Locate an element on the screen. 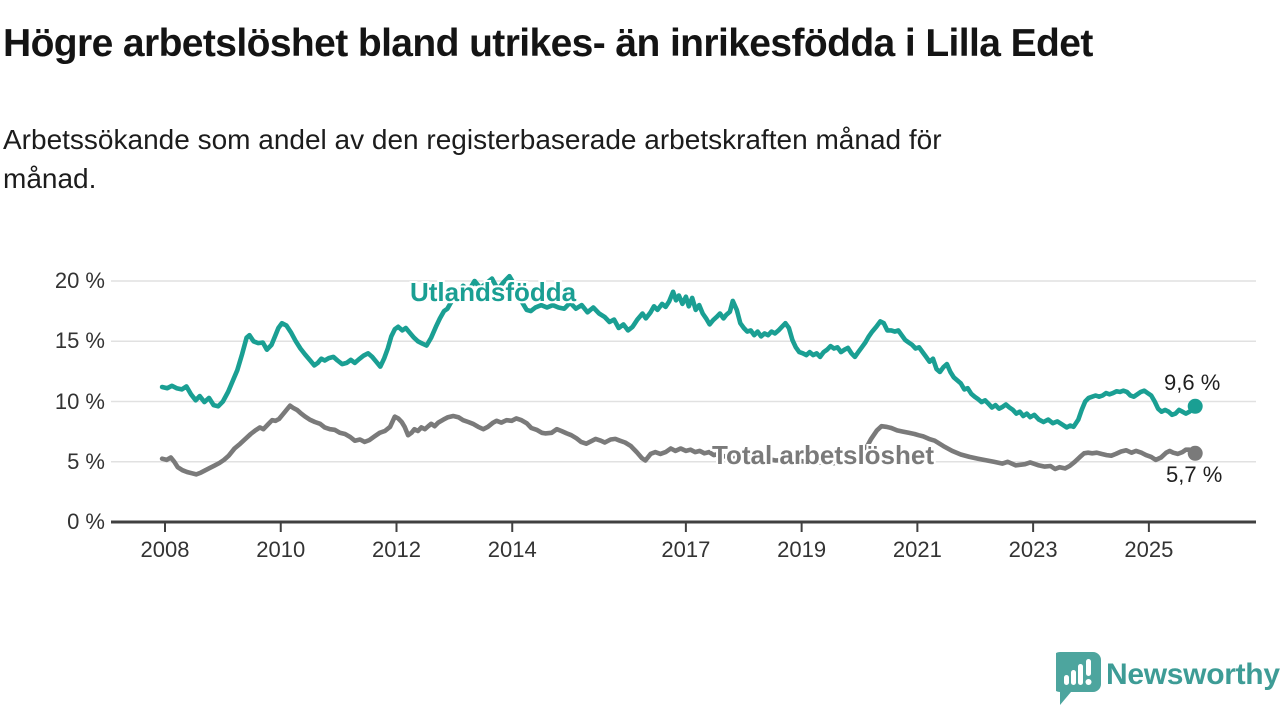 The width and height of the screenshot is (1280, 720). y-tick-label: 5 % is located at coordinates (86, 461).